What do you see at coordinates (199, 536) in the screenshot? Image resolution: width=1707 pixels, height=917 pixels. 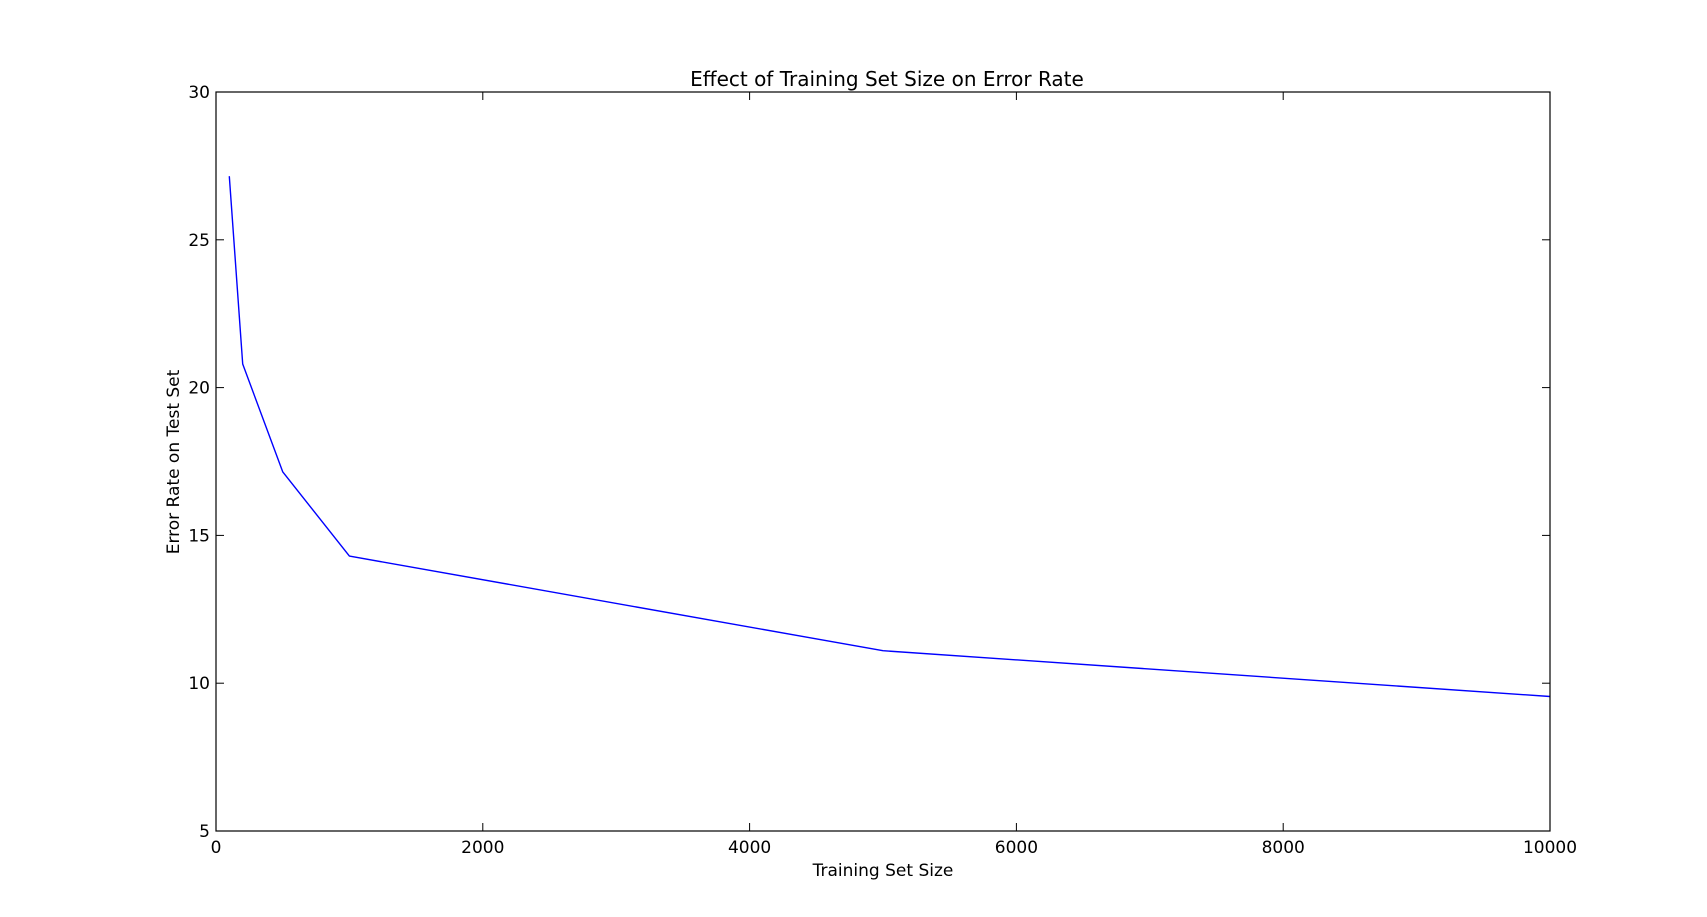 I see `y-tick-label: 15` at bounding box center [199, 536].